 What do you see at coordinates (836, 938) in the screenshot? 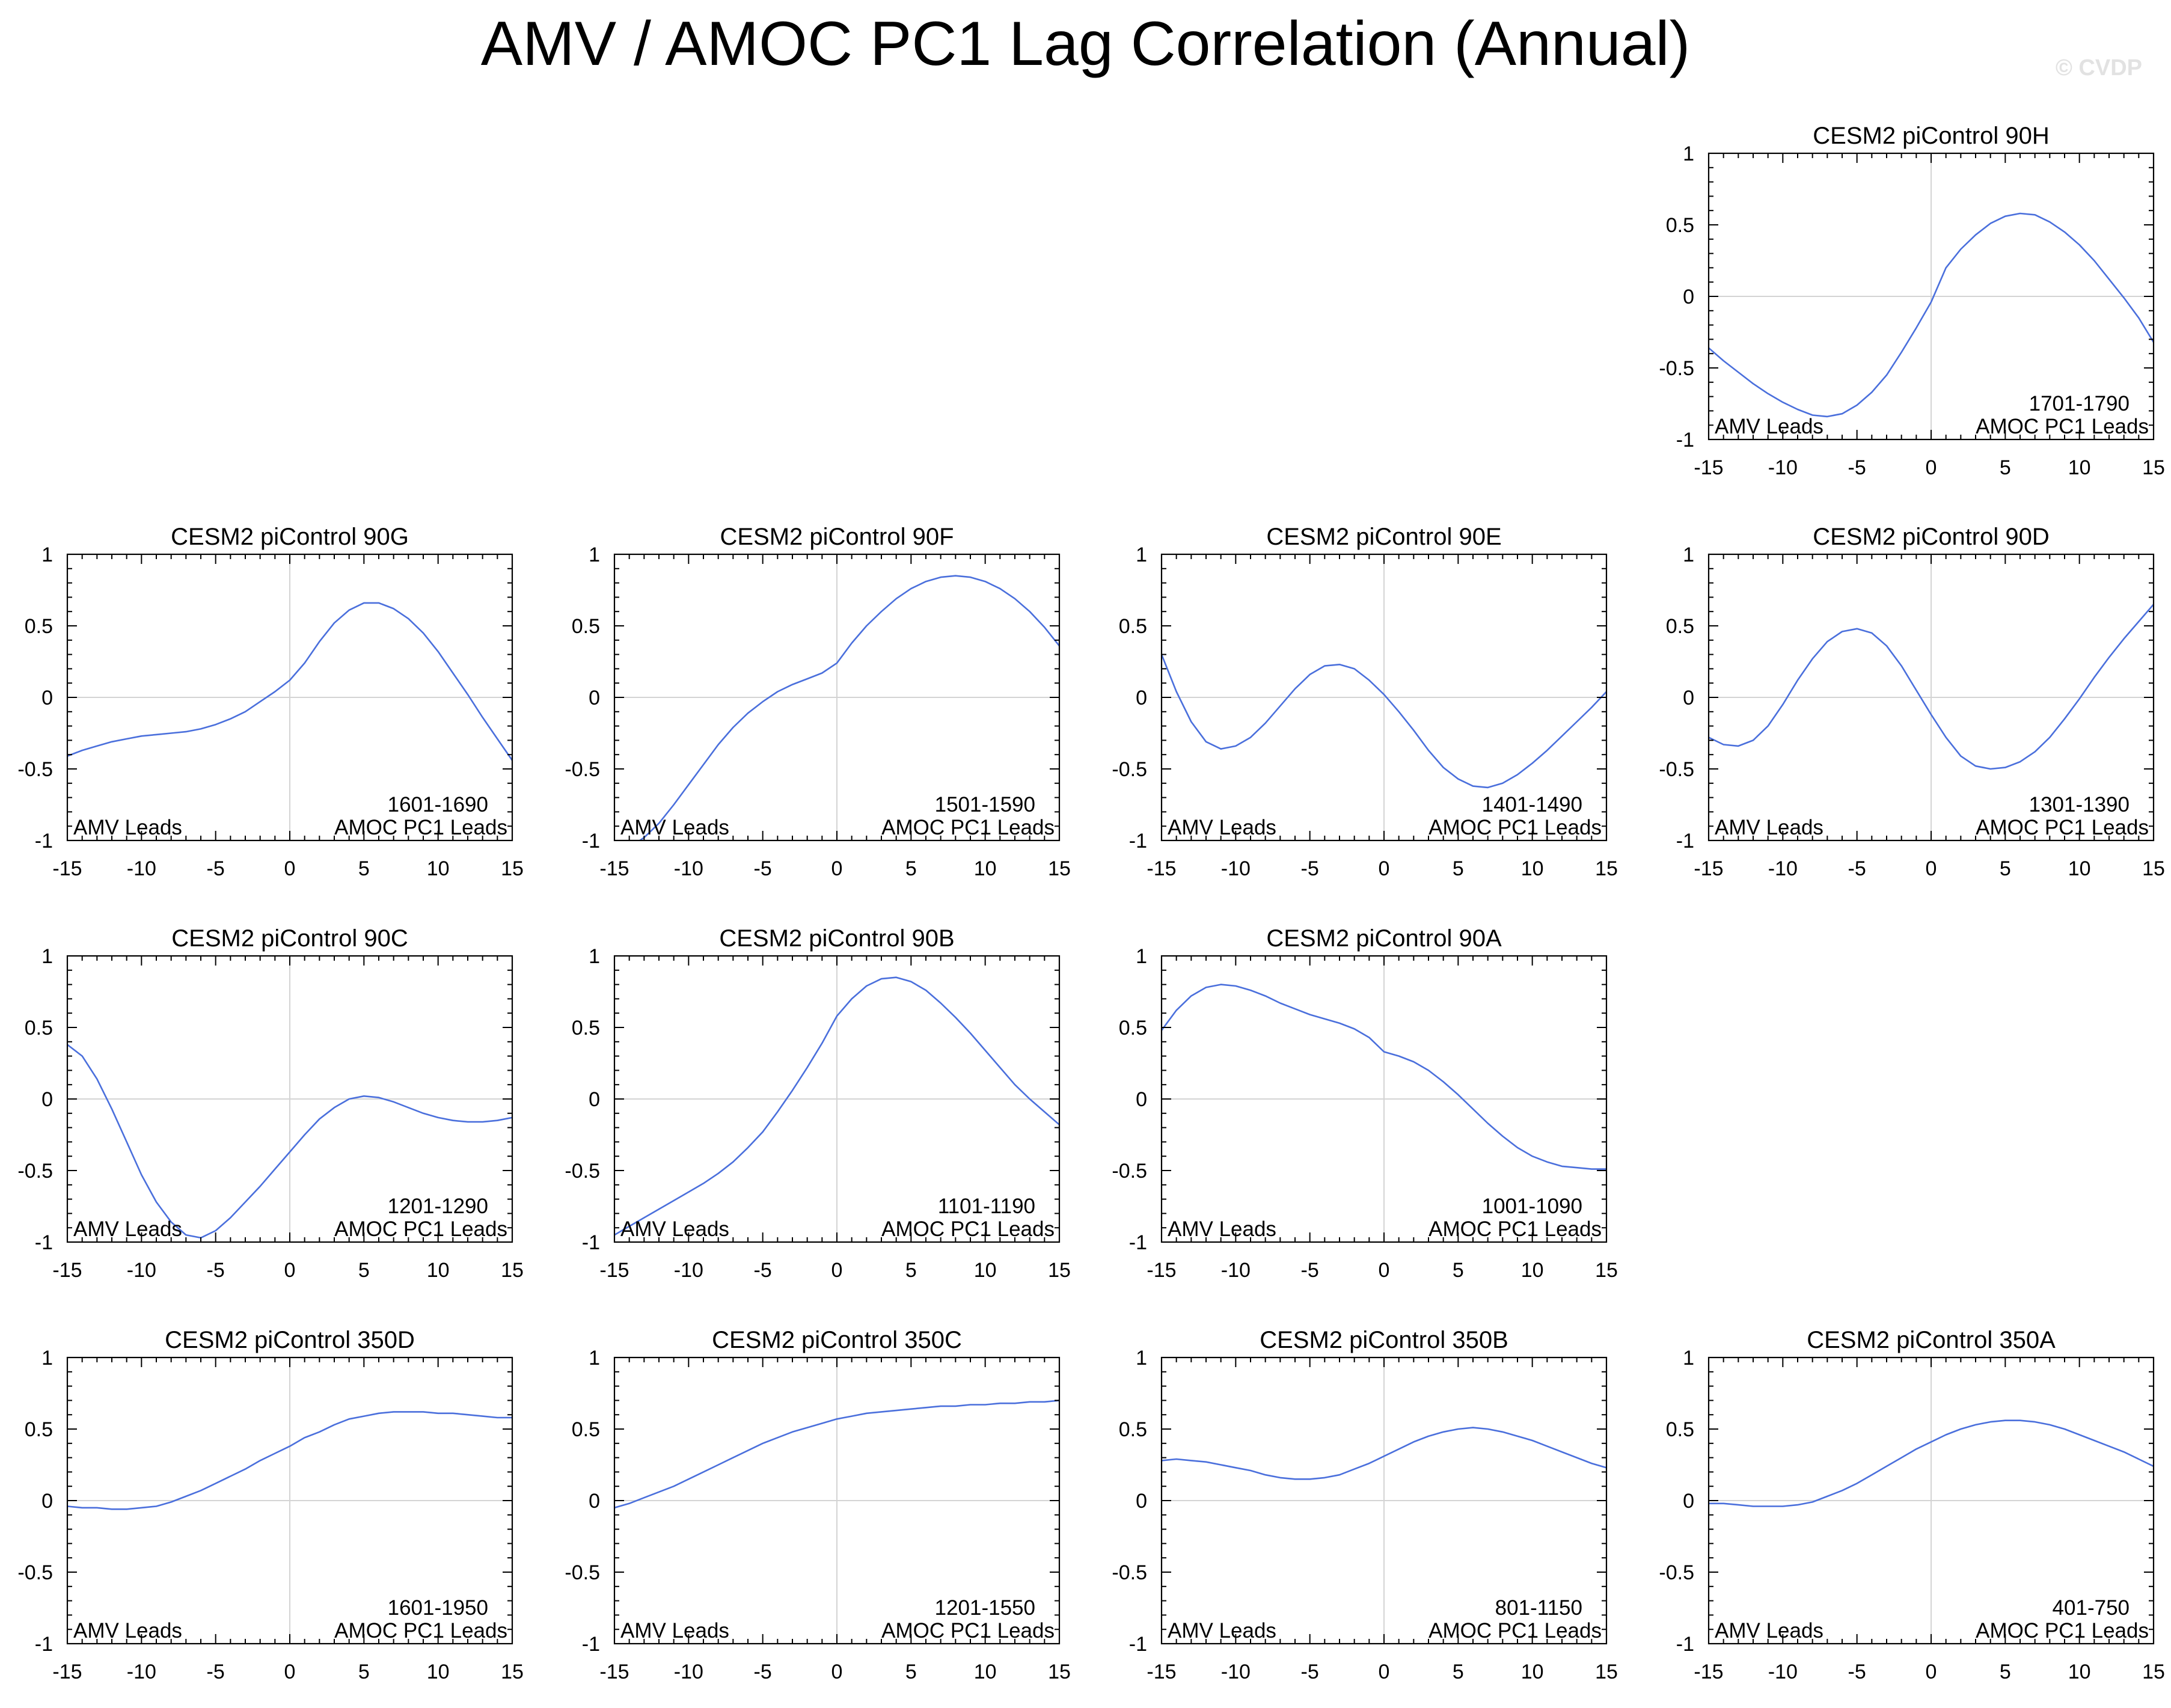
I see `panel-title: CESM2 piControl 90B` at bounding box center [836, 938].